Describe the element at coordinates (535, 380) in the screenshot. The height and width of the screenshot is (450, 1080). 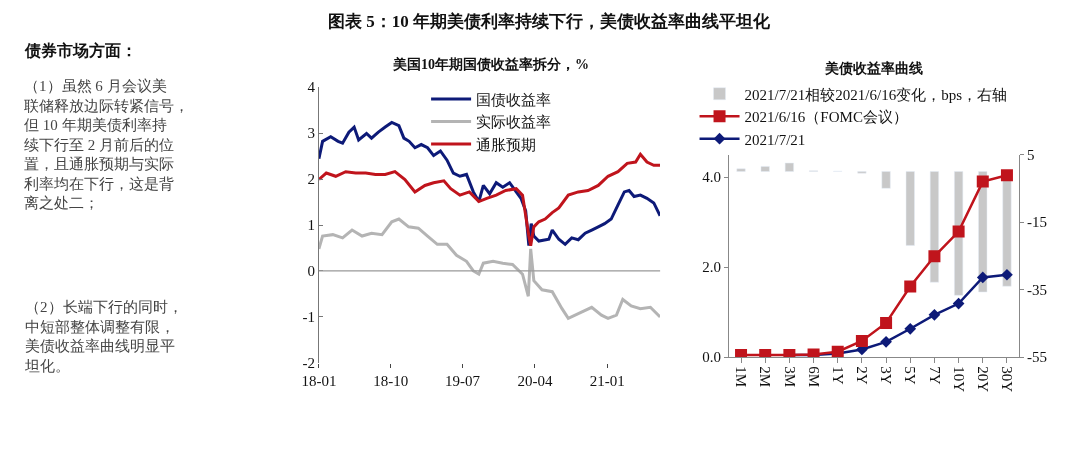
I see `x-tick-label: 20-04` at that location.